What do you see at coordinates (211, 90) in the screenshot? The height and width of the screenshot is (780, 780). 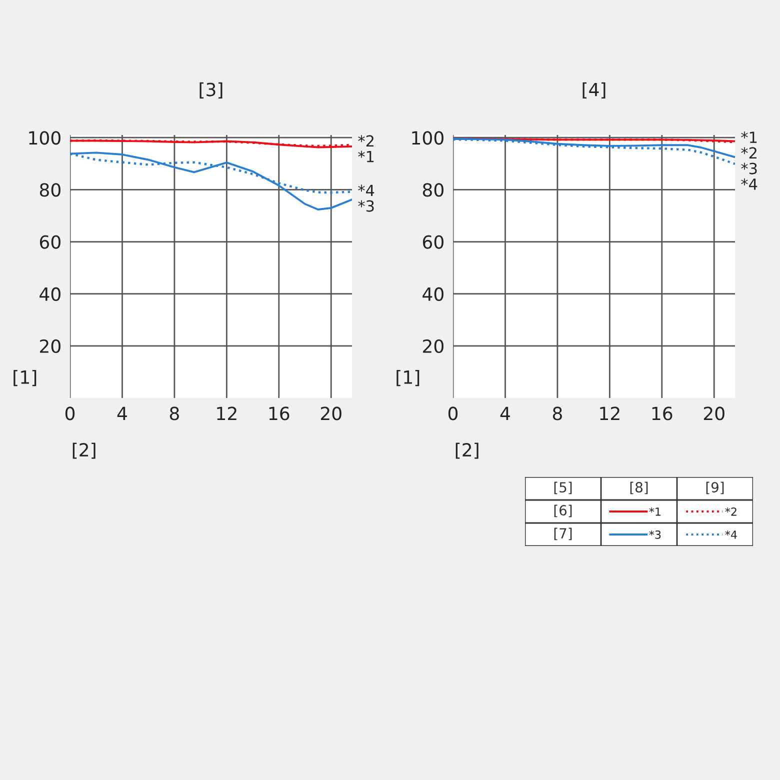 I see `chart-title: [3]` at bounding box center [211, 90].